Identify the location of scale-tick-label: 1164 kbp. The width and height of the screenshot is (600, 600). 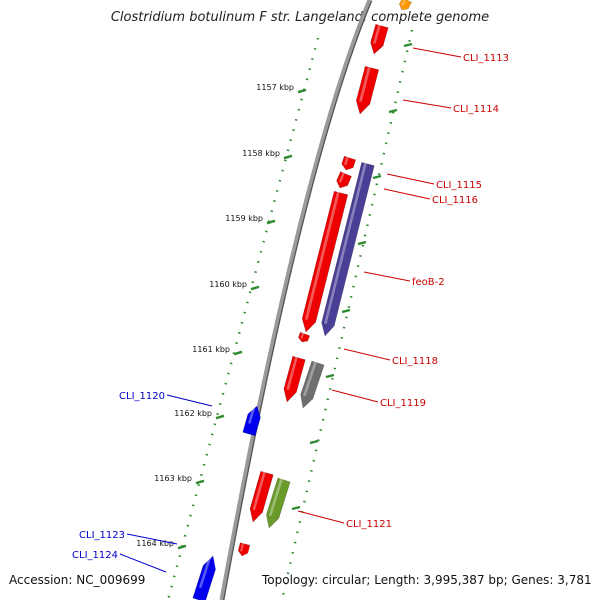
(155, 543).